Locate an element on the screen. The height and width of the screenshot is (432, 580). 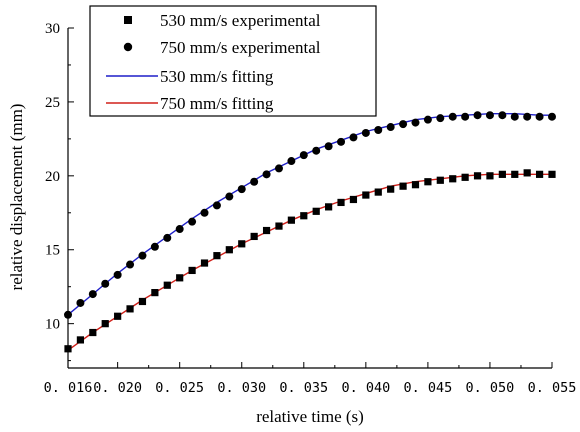
x-tick-label: 0. 020 is located at coordinates (117, 388).